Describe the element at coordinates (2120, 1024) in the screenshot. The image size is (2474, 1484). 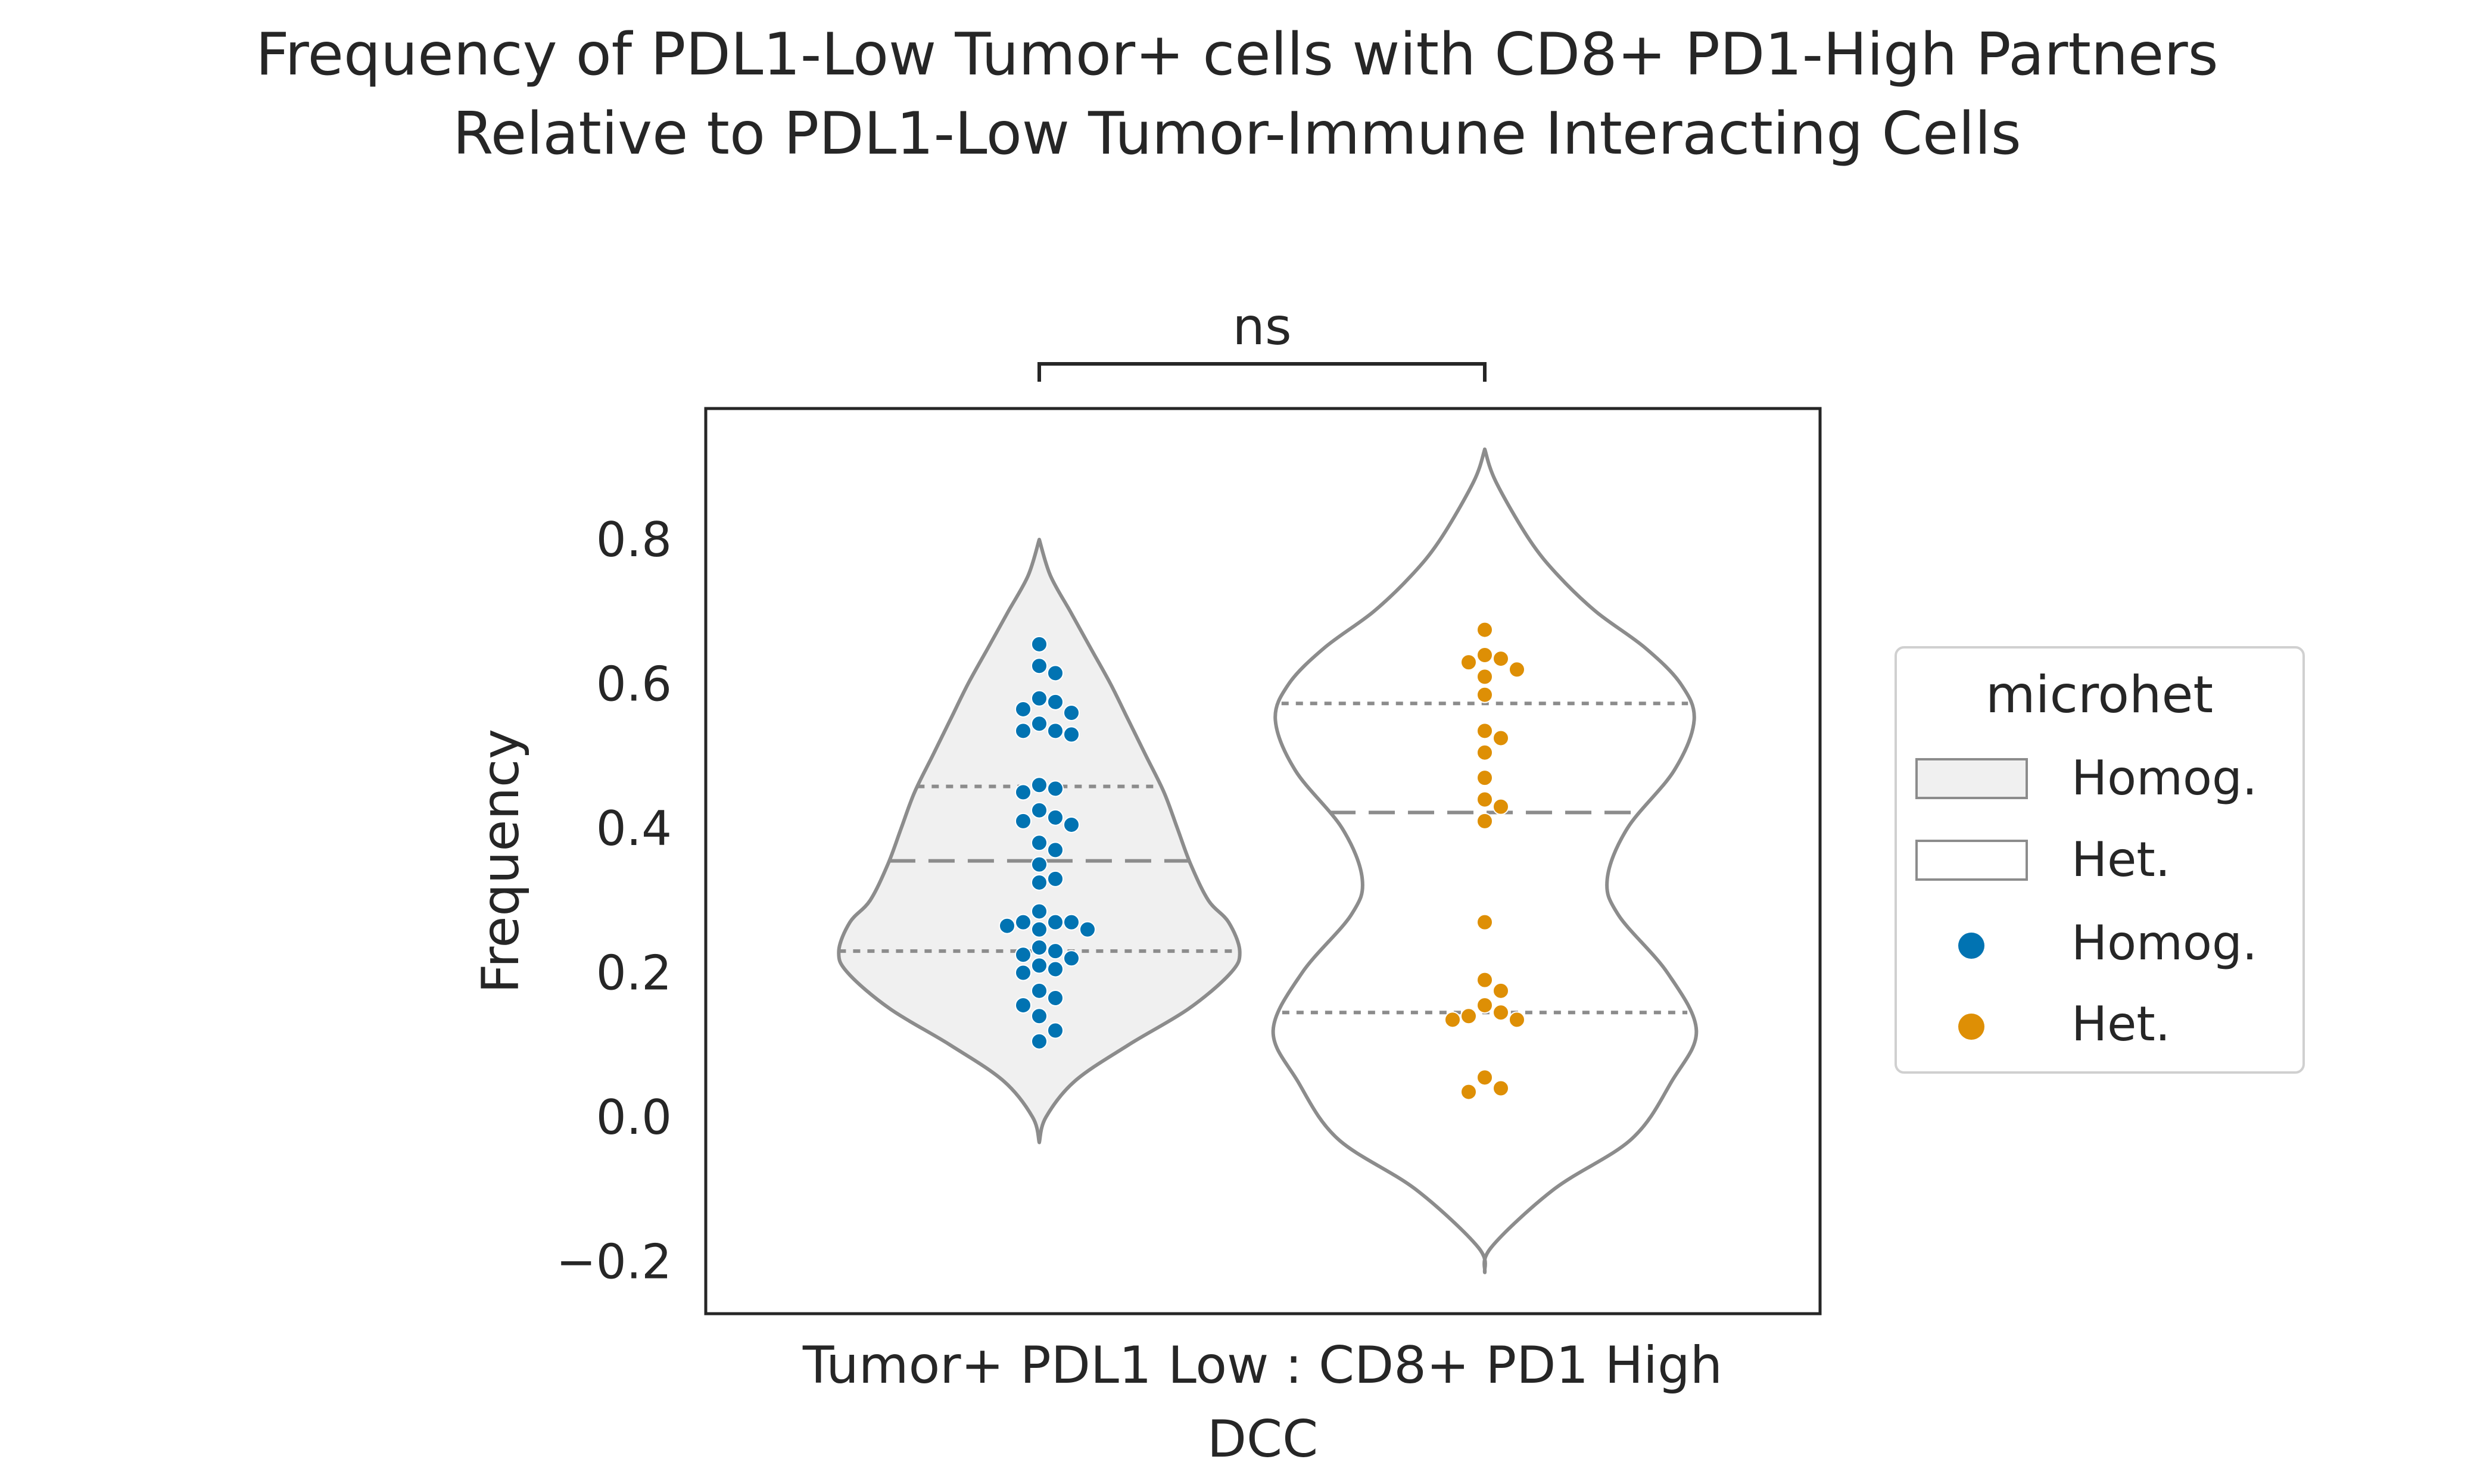
I see `legend-label-het-points: Het.` at that location.